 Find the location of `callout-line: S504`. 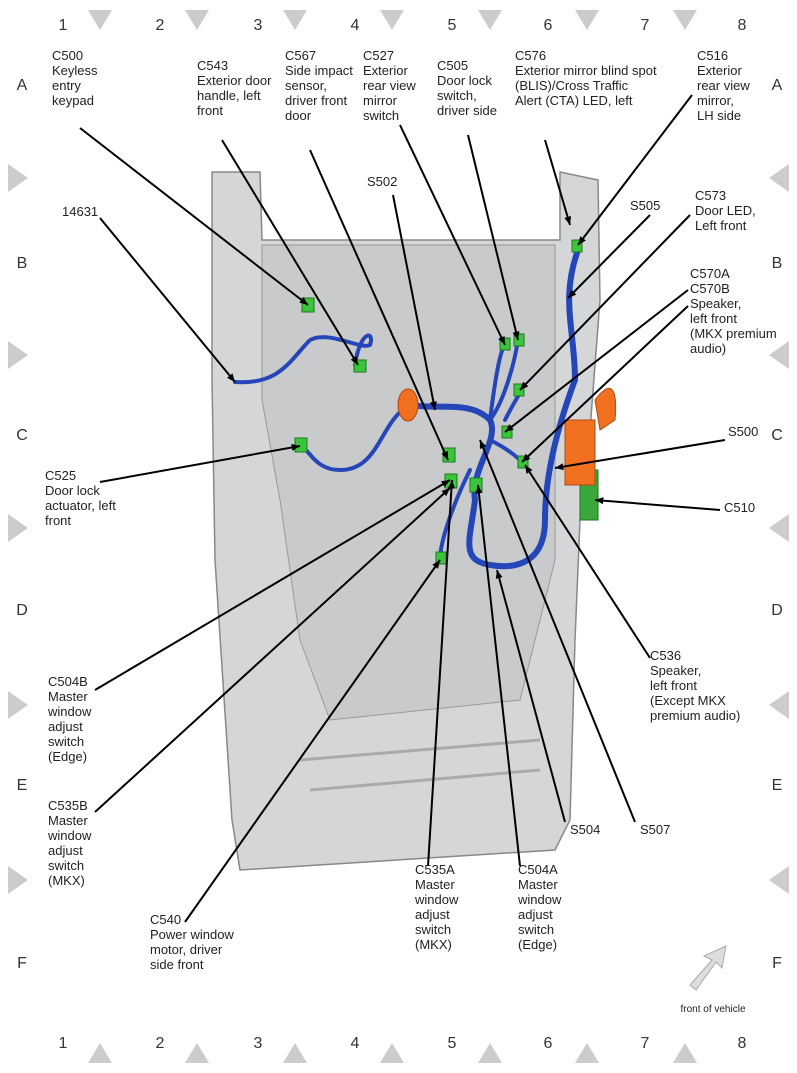

callout-line: S504 is located at coordinates (585, 829).